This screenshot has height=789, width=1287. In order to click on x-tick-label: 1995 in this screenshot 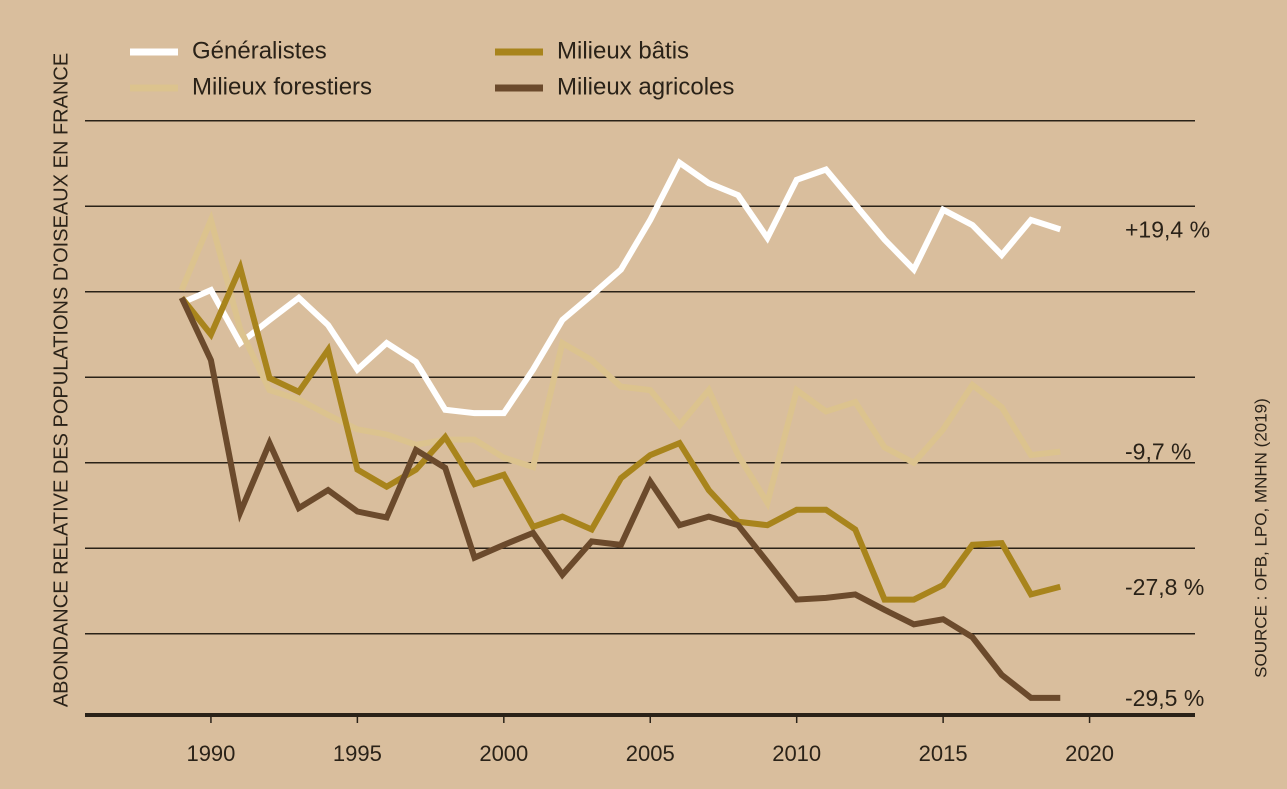, I will do `click(357, 753)`.